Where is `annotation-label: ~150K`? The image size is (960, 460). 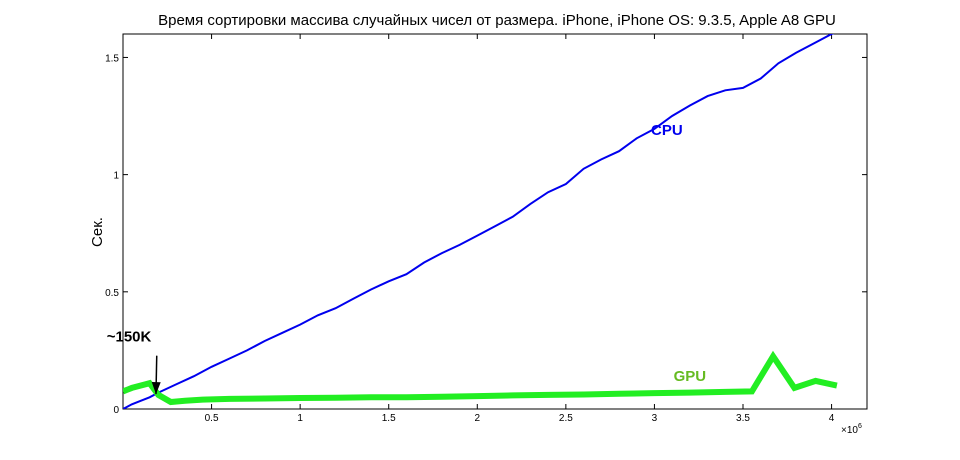
annotation-label: ~150K is located at coordinates (129, 337).